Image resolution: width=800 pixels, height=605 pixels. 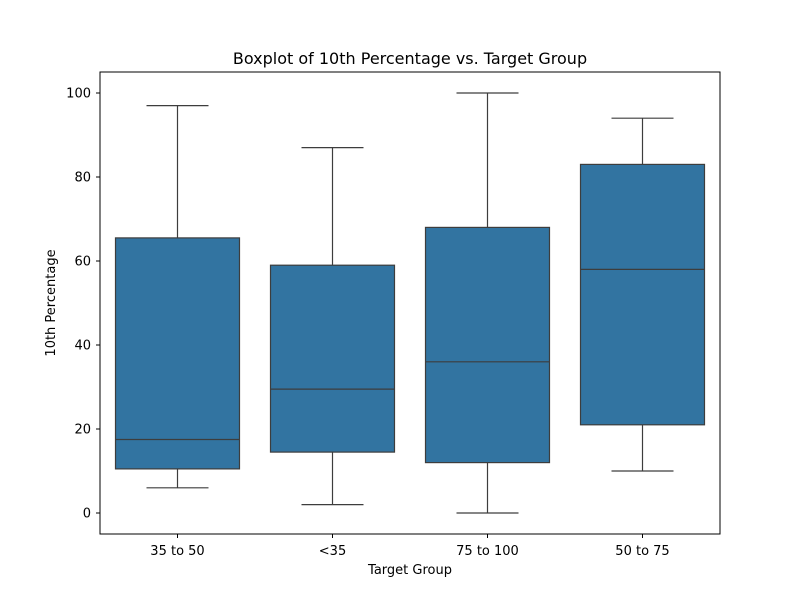 What do you see at coordinates (51, 302) in the screenshot?
I see `y-axis-label: 10th Percentage` at bounding box center [51, 302].